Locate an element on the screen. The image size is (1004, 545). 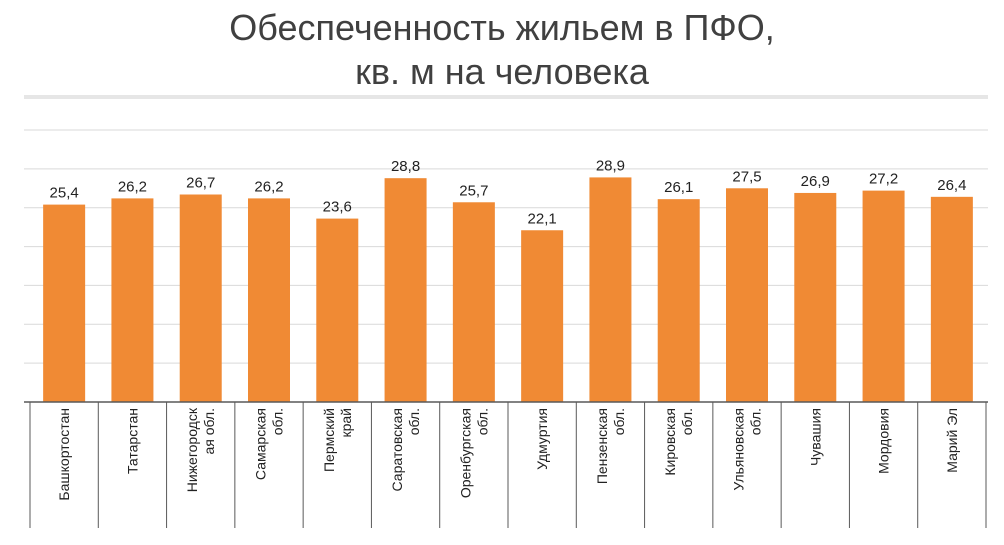
tick-label: Кировская is located at coordinates (670, 442).